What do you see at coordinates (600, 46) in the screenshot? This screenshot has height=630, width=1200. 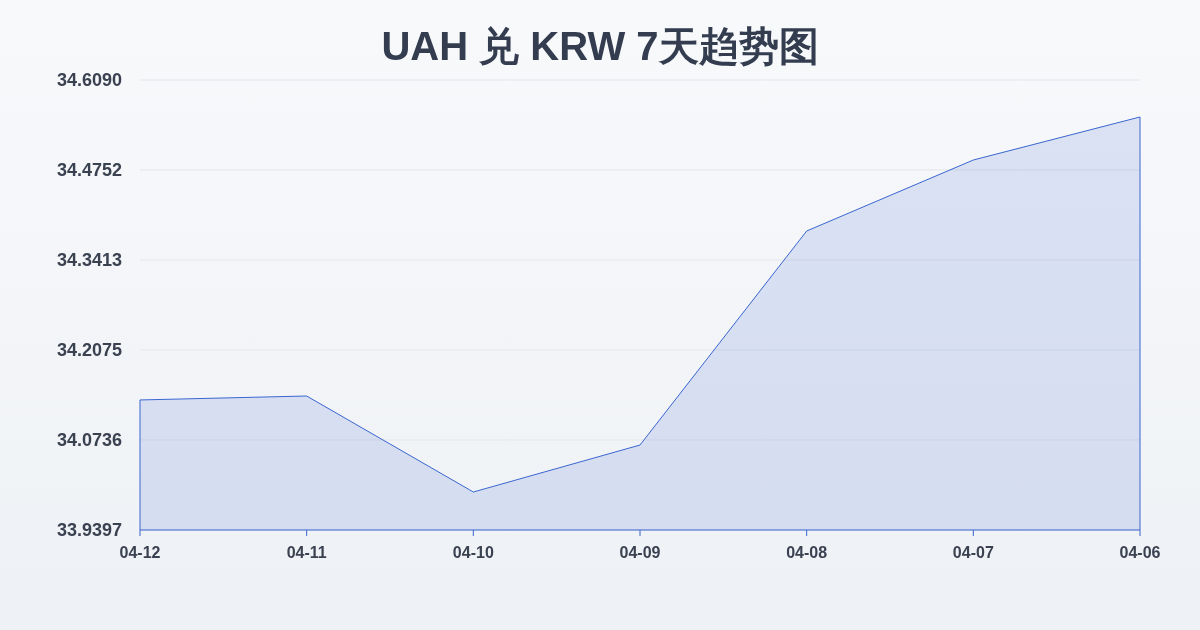 I see `chart-title: UAH 兑 KRW 7天趋势图` at bounding box center [600, 46].